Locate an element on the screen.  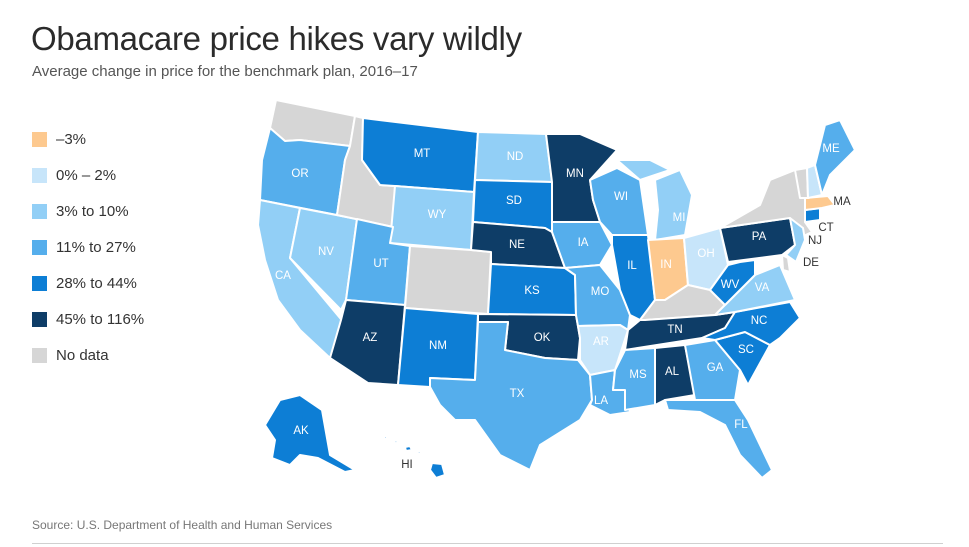
state-me is located at coordinates (835, 157).